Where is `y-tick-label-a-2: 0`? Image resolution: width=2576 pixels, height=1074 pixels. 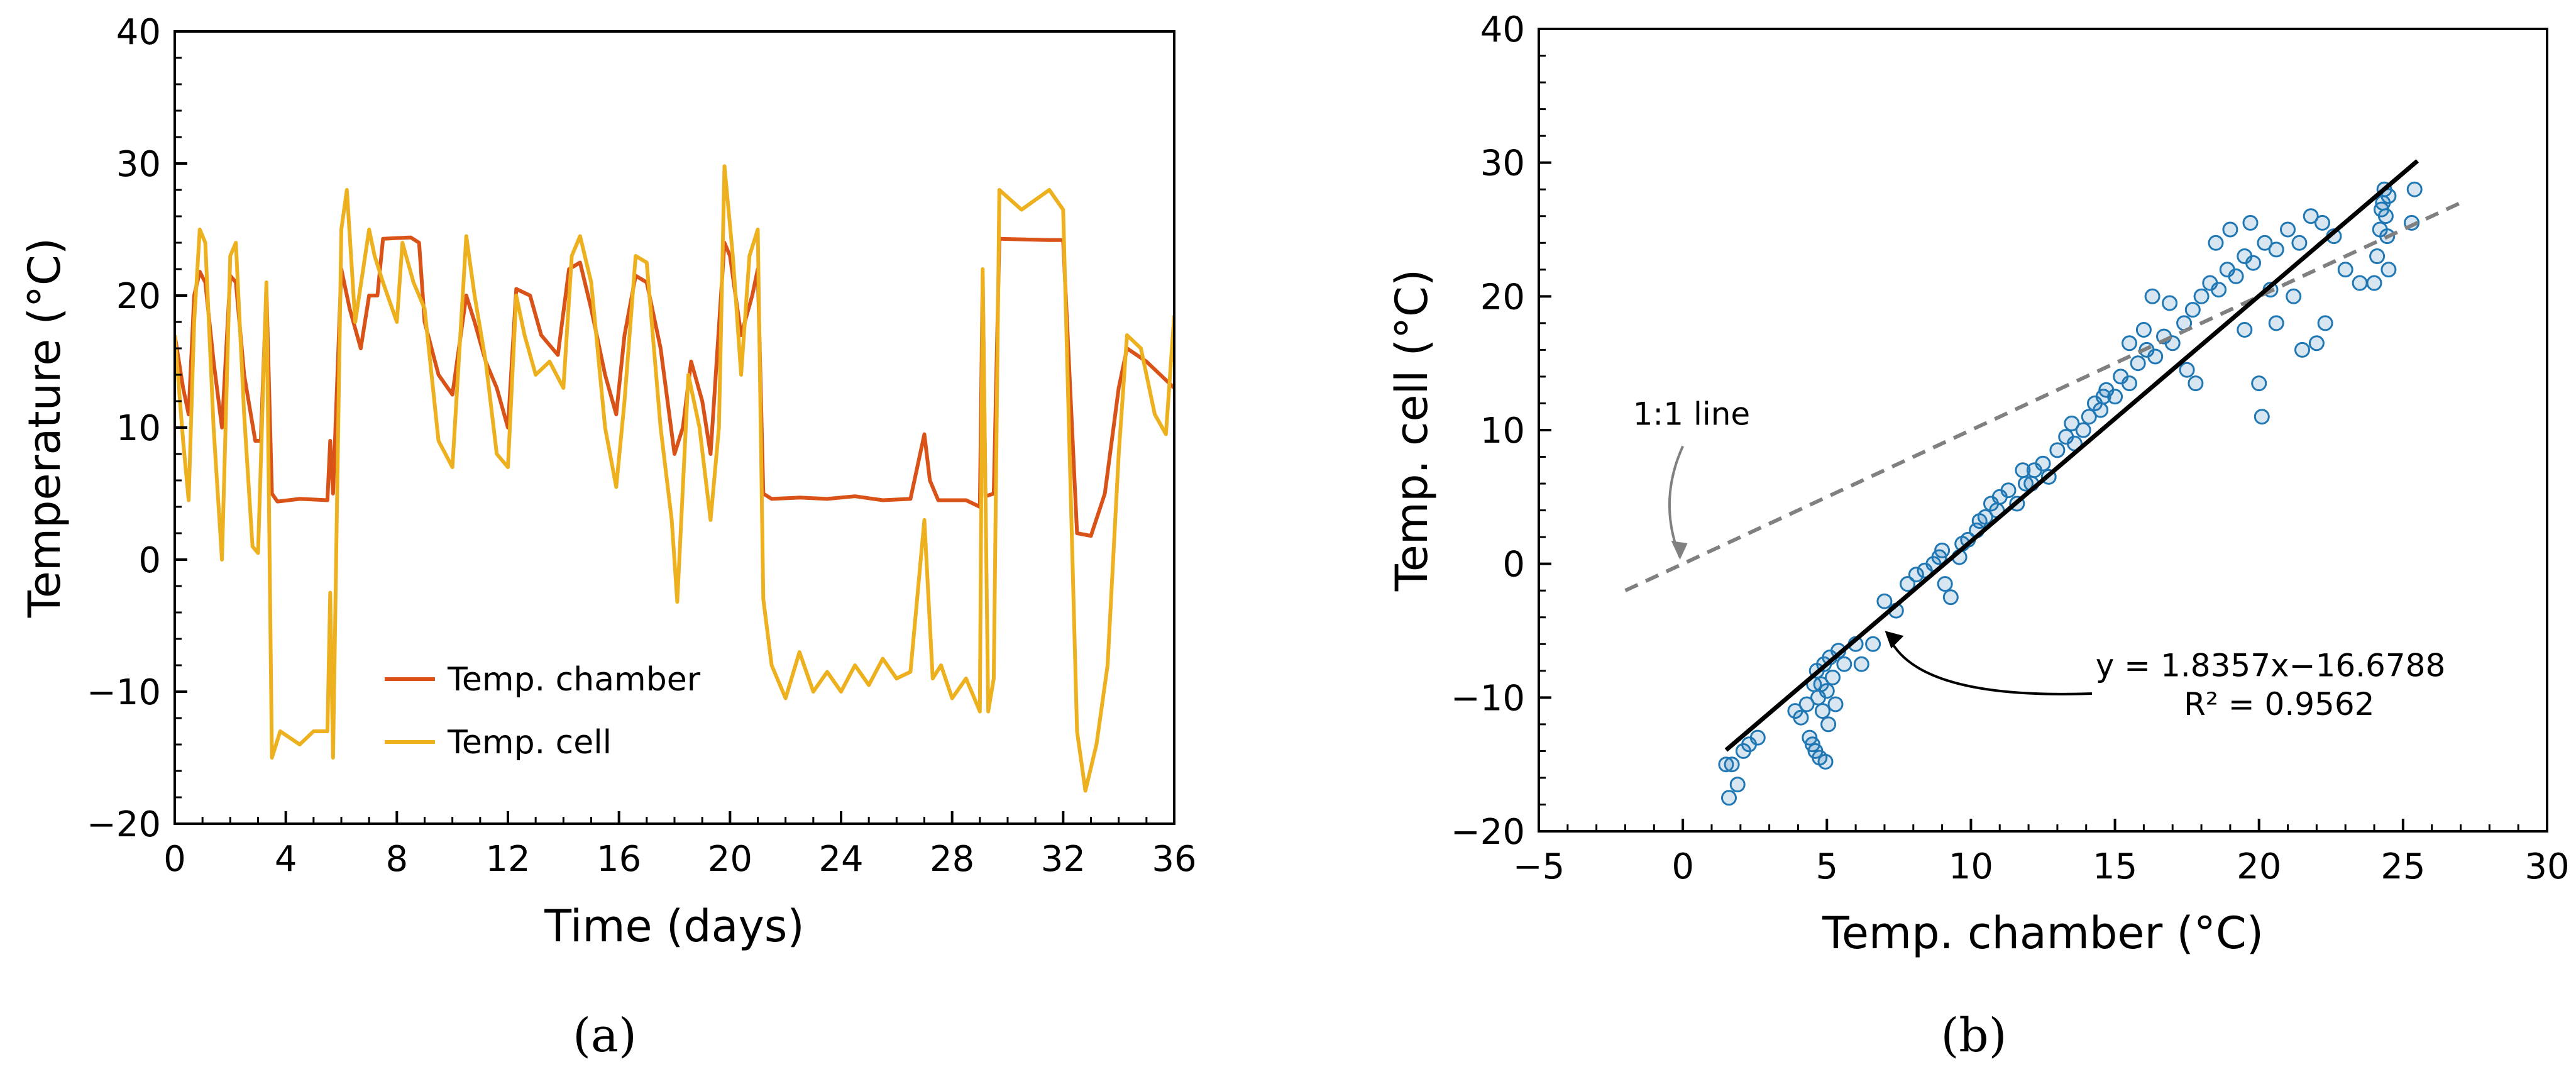
y-tick-label-a-2: 0 is located at coordinates (150, 560).